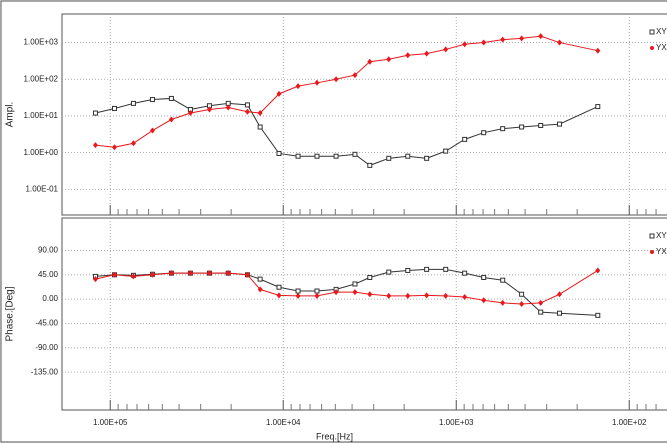 Image resolution: width=667 pixels, height=443 pixels. What do you see at coordinates (50, 298) in the screenshot?
I see `y-tick-label: 0.00` at bounding box center [50, 298].